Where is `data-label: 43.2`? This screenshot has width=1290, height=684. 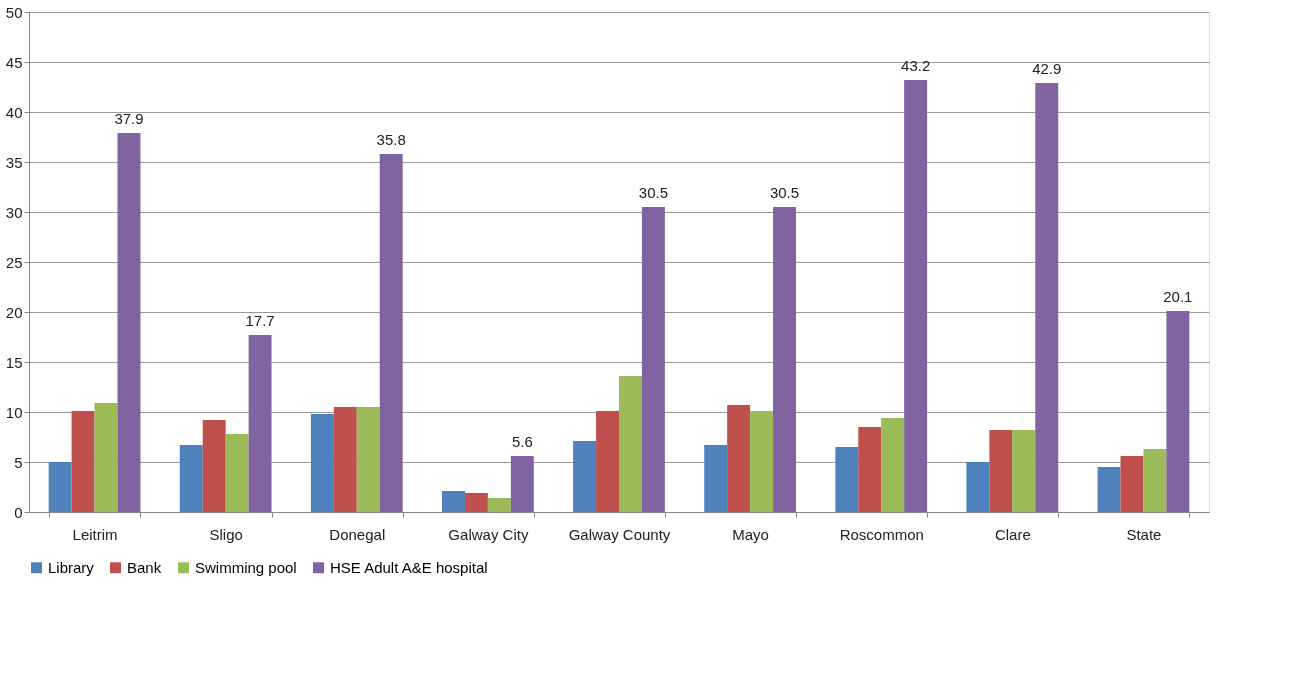
data-label: 43.2 is located at coordinates (916, 65).